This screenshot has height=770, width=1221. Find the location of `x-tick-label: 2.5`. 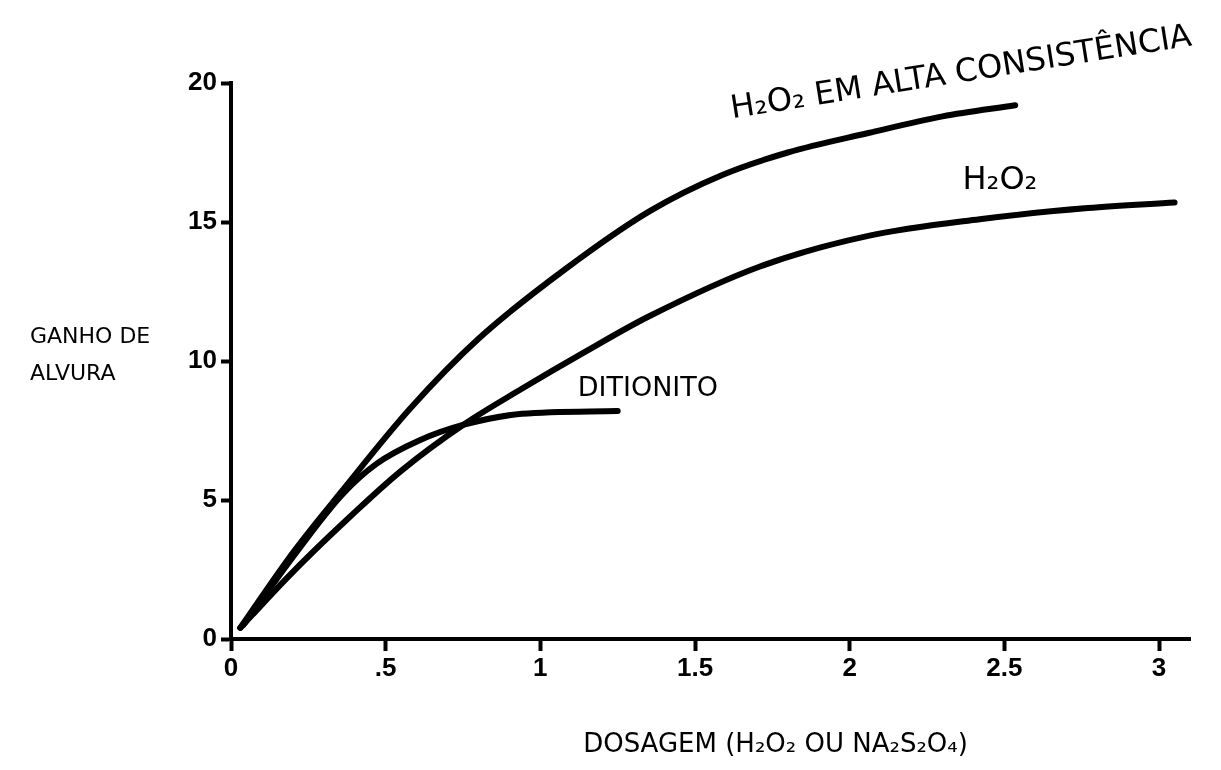

x-tick-label: 2.5 is located at coordinates (1004, 666).